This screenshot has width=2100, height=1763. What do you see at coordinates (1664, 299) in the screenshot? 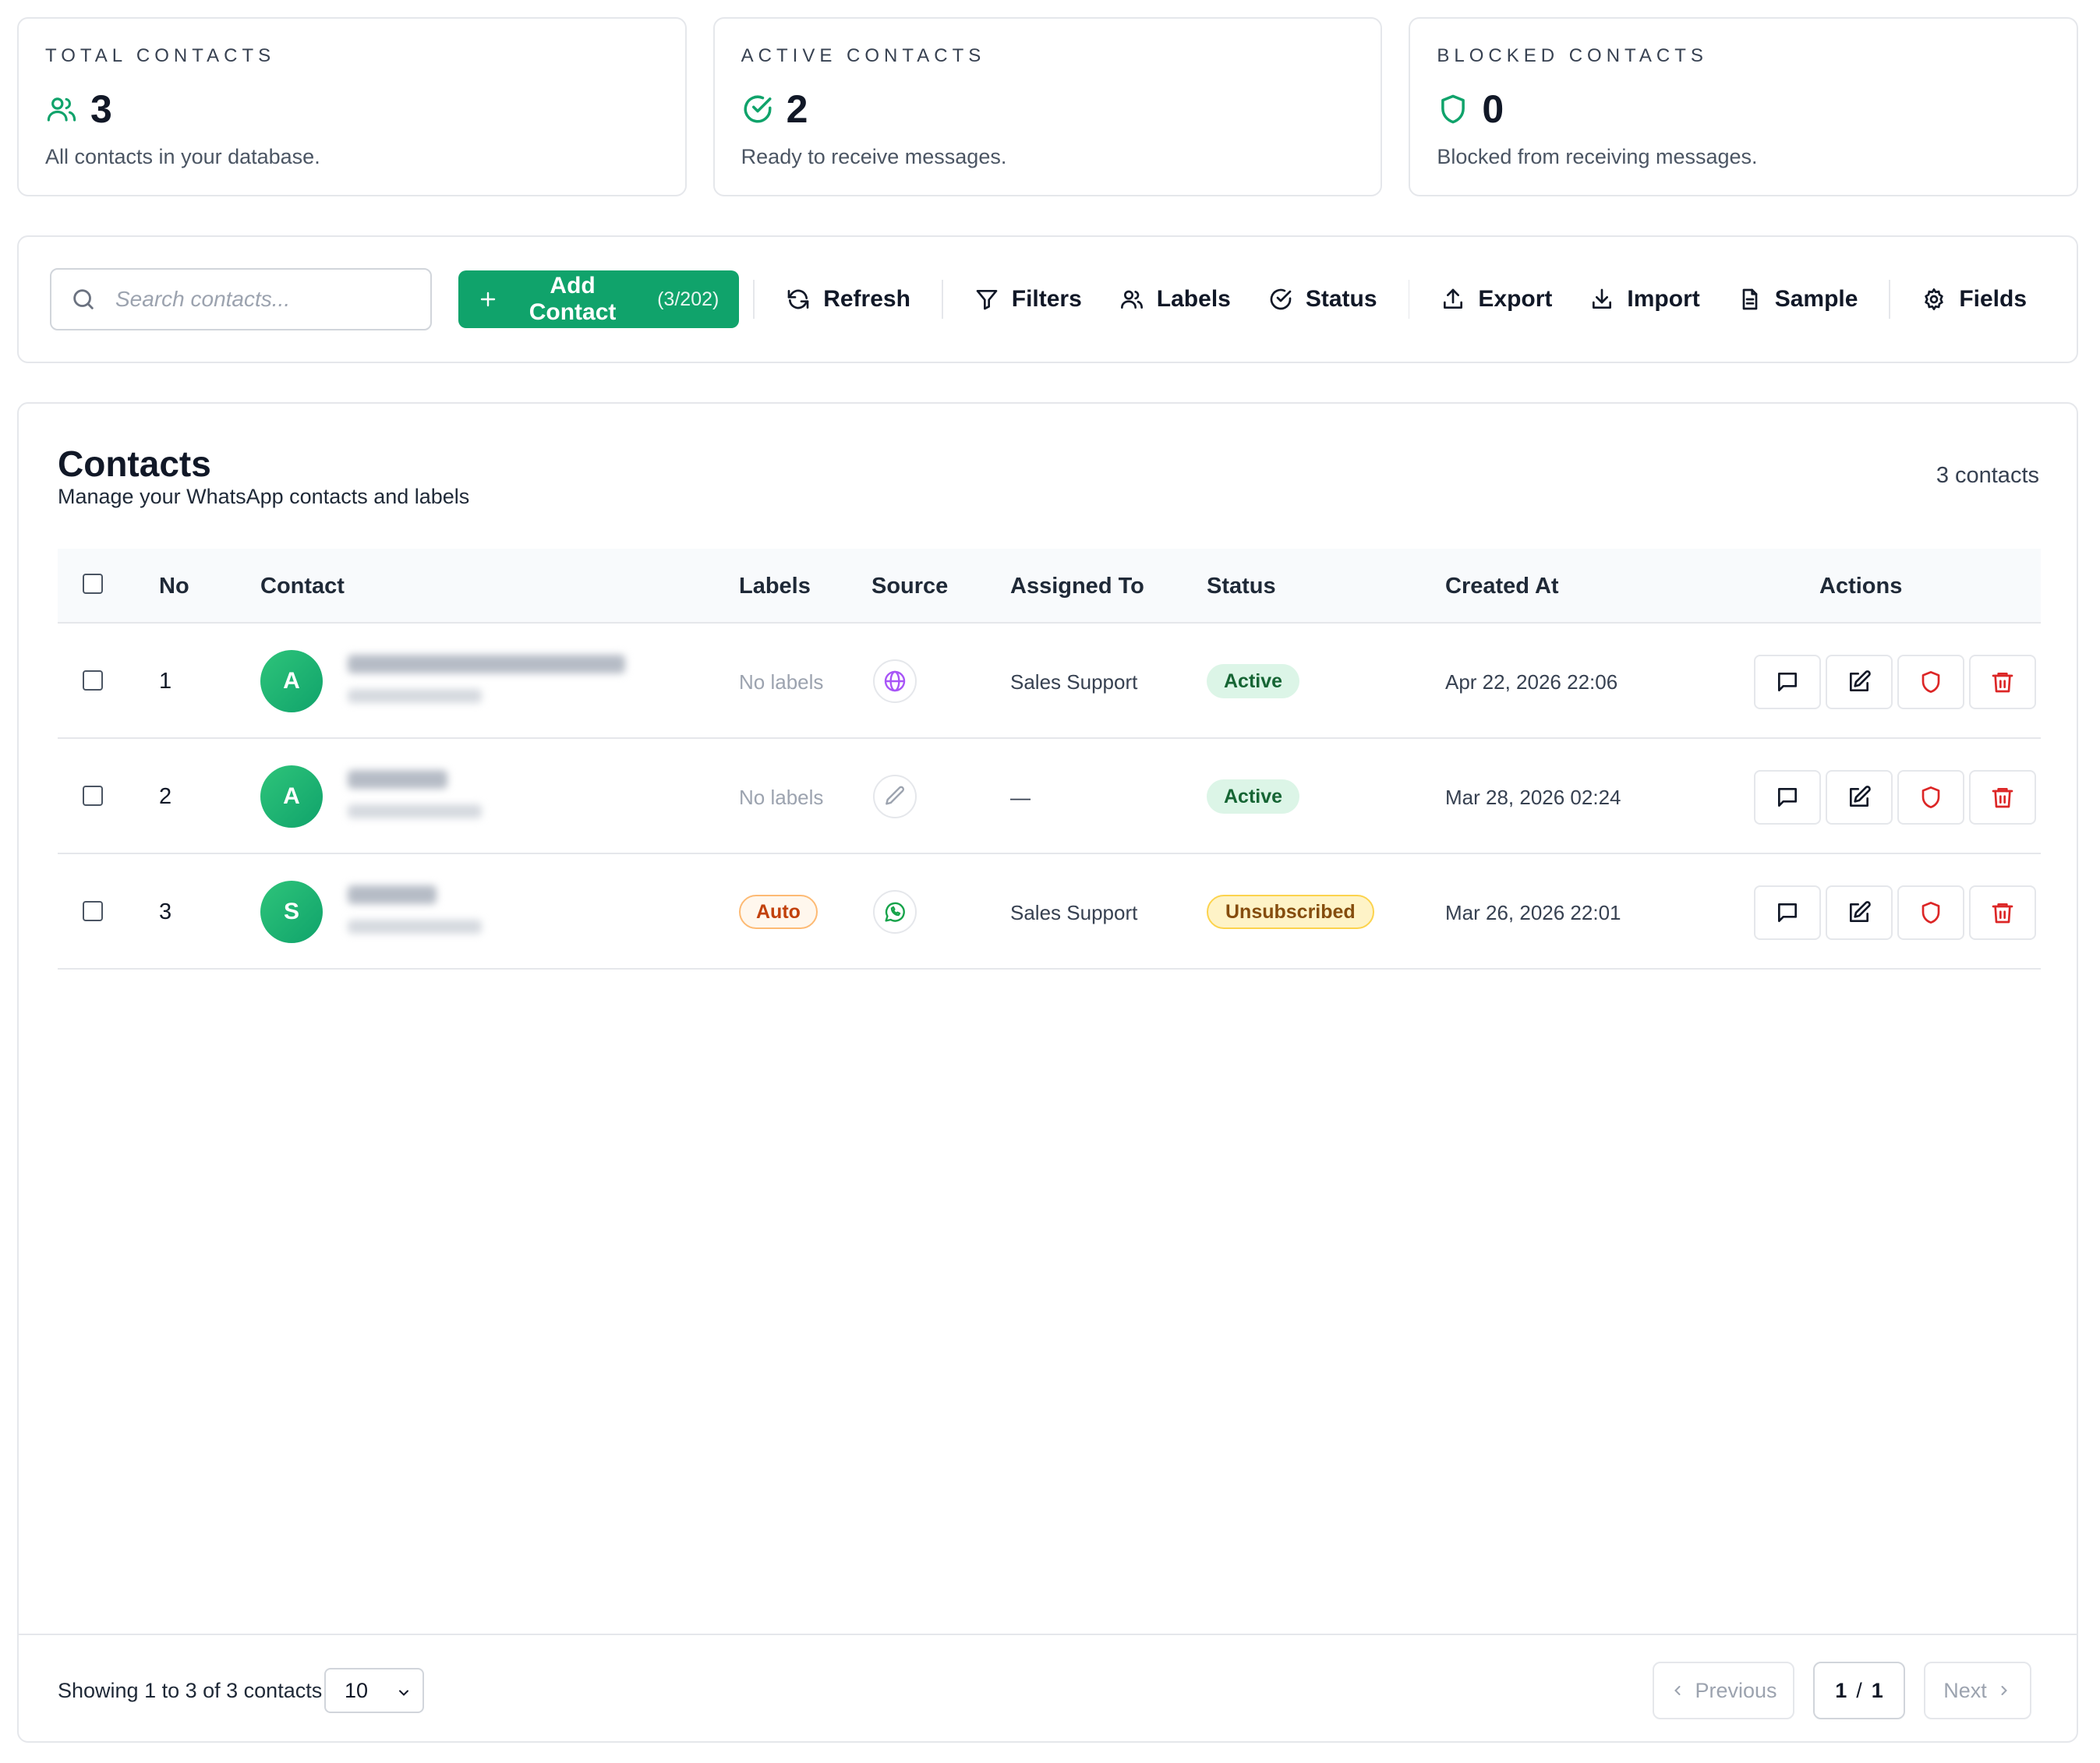
I see `import-label: Import` at bounding box center [1664, 299].